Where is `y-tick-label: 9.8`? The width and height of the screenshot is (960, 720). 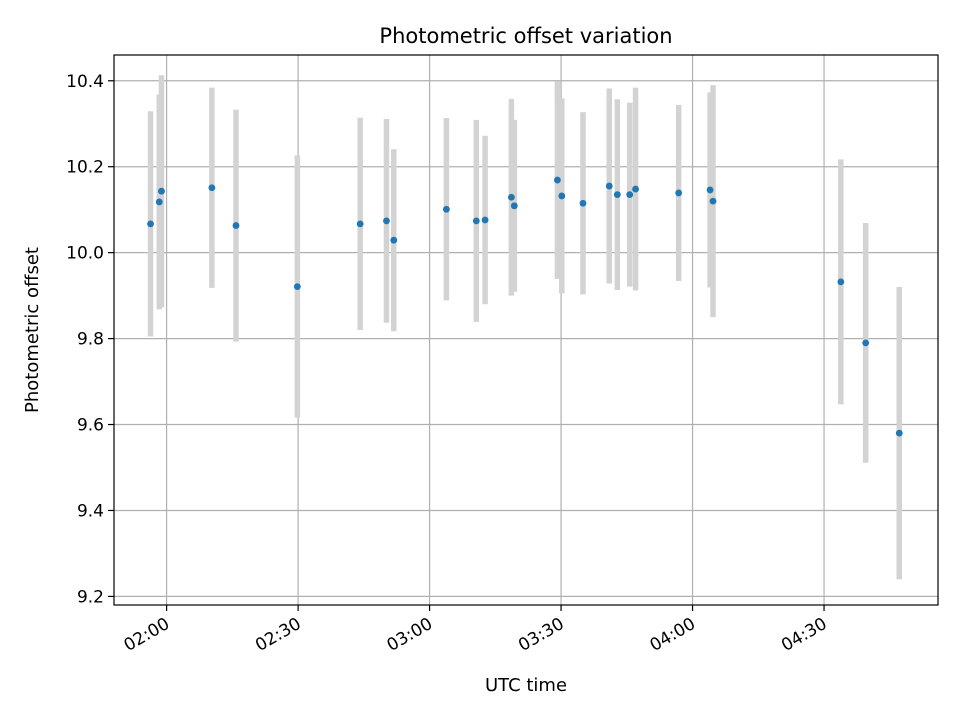 y-tick-label: 9.8 is located at coordinates (90, 340).